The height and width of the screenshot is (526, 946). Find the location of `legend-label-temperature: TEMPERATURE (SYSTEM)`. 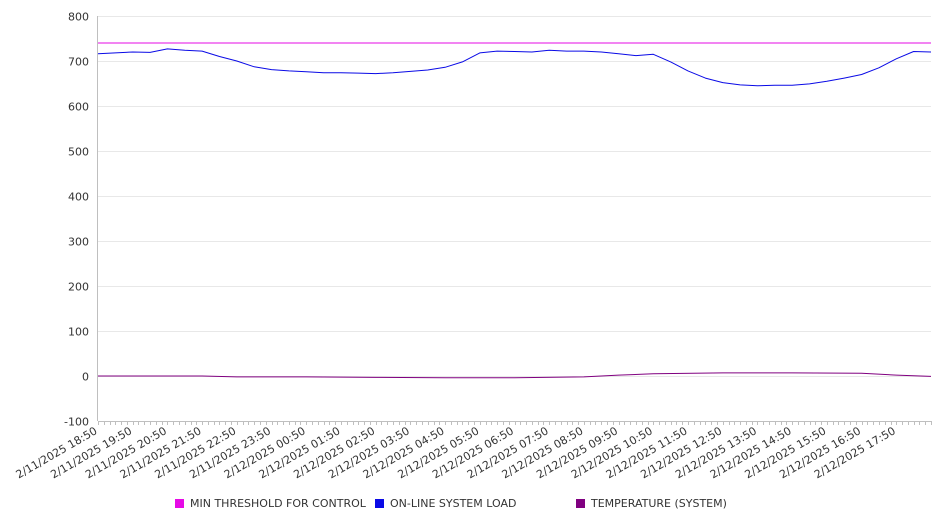

legend-label-temperature: TEMPERATURE (SYSTEM) is located at coordinates (659, 503).